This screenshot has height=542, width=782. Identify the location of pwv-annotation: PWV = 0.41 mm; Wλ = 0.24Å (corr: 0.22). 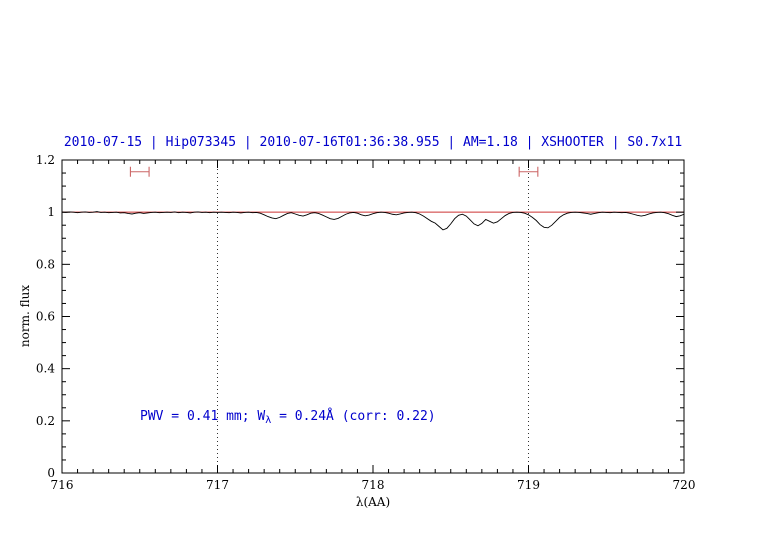
(288, 417).